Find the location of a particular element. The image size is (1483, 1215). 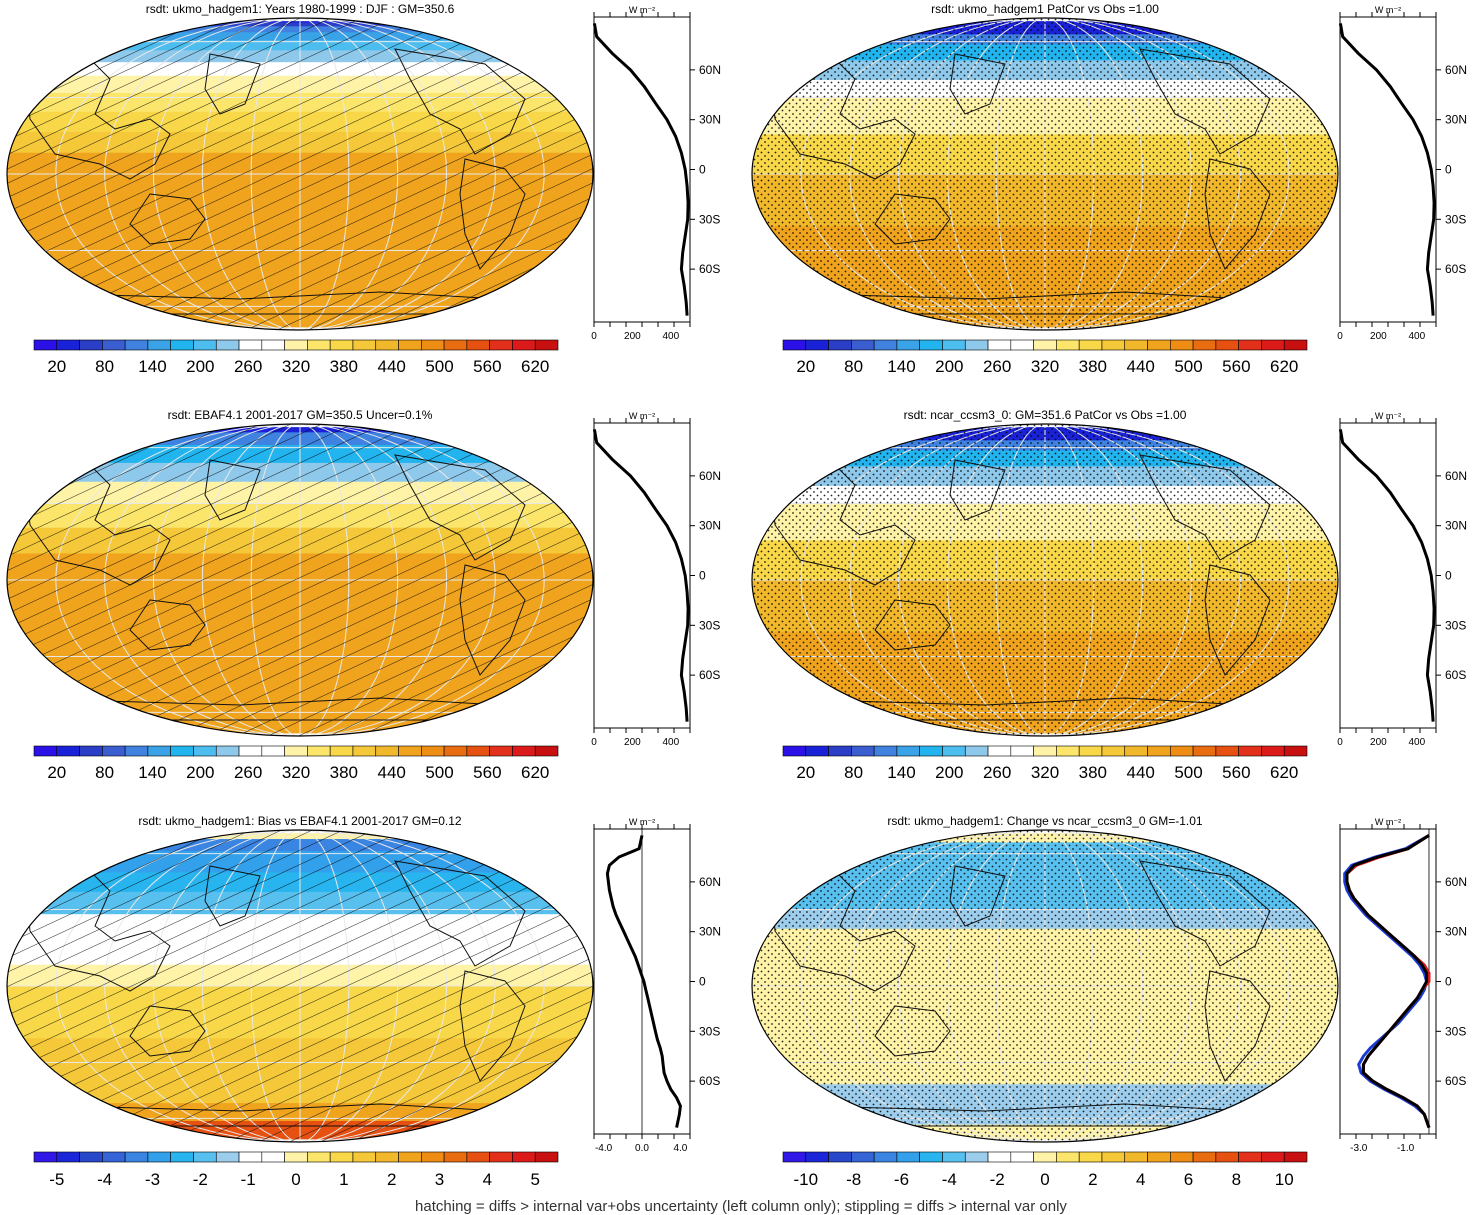

map-border is located at coordinates (300, 580).